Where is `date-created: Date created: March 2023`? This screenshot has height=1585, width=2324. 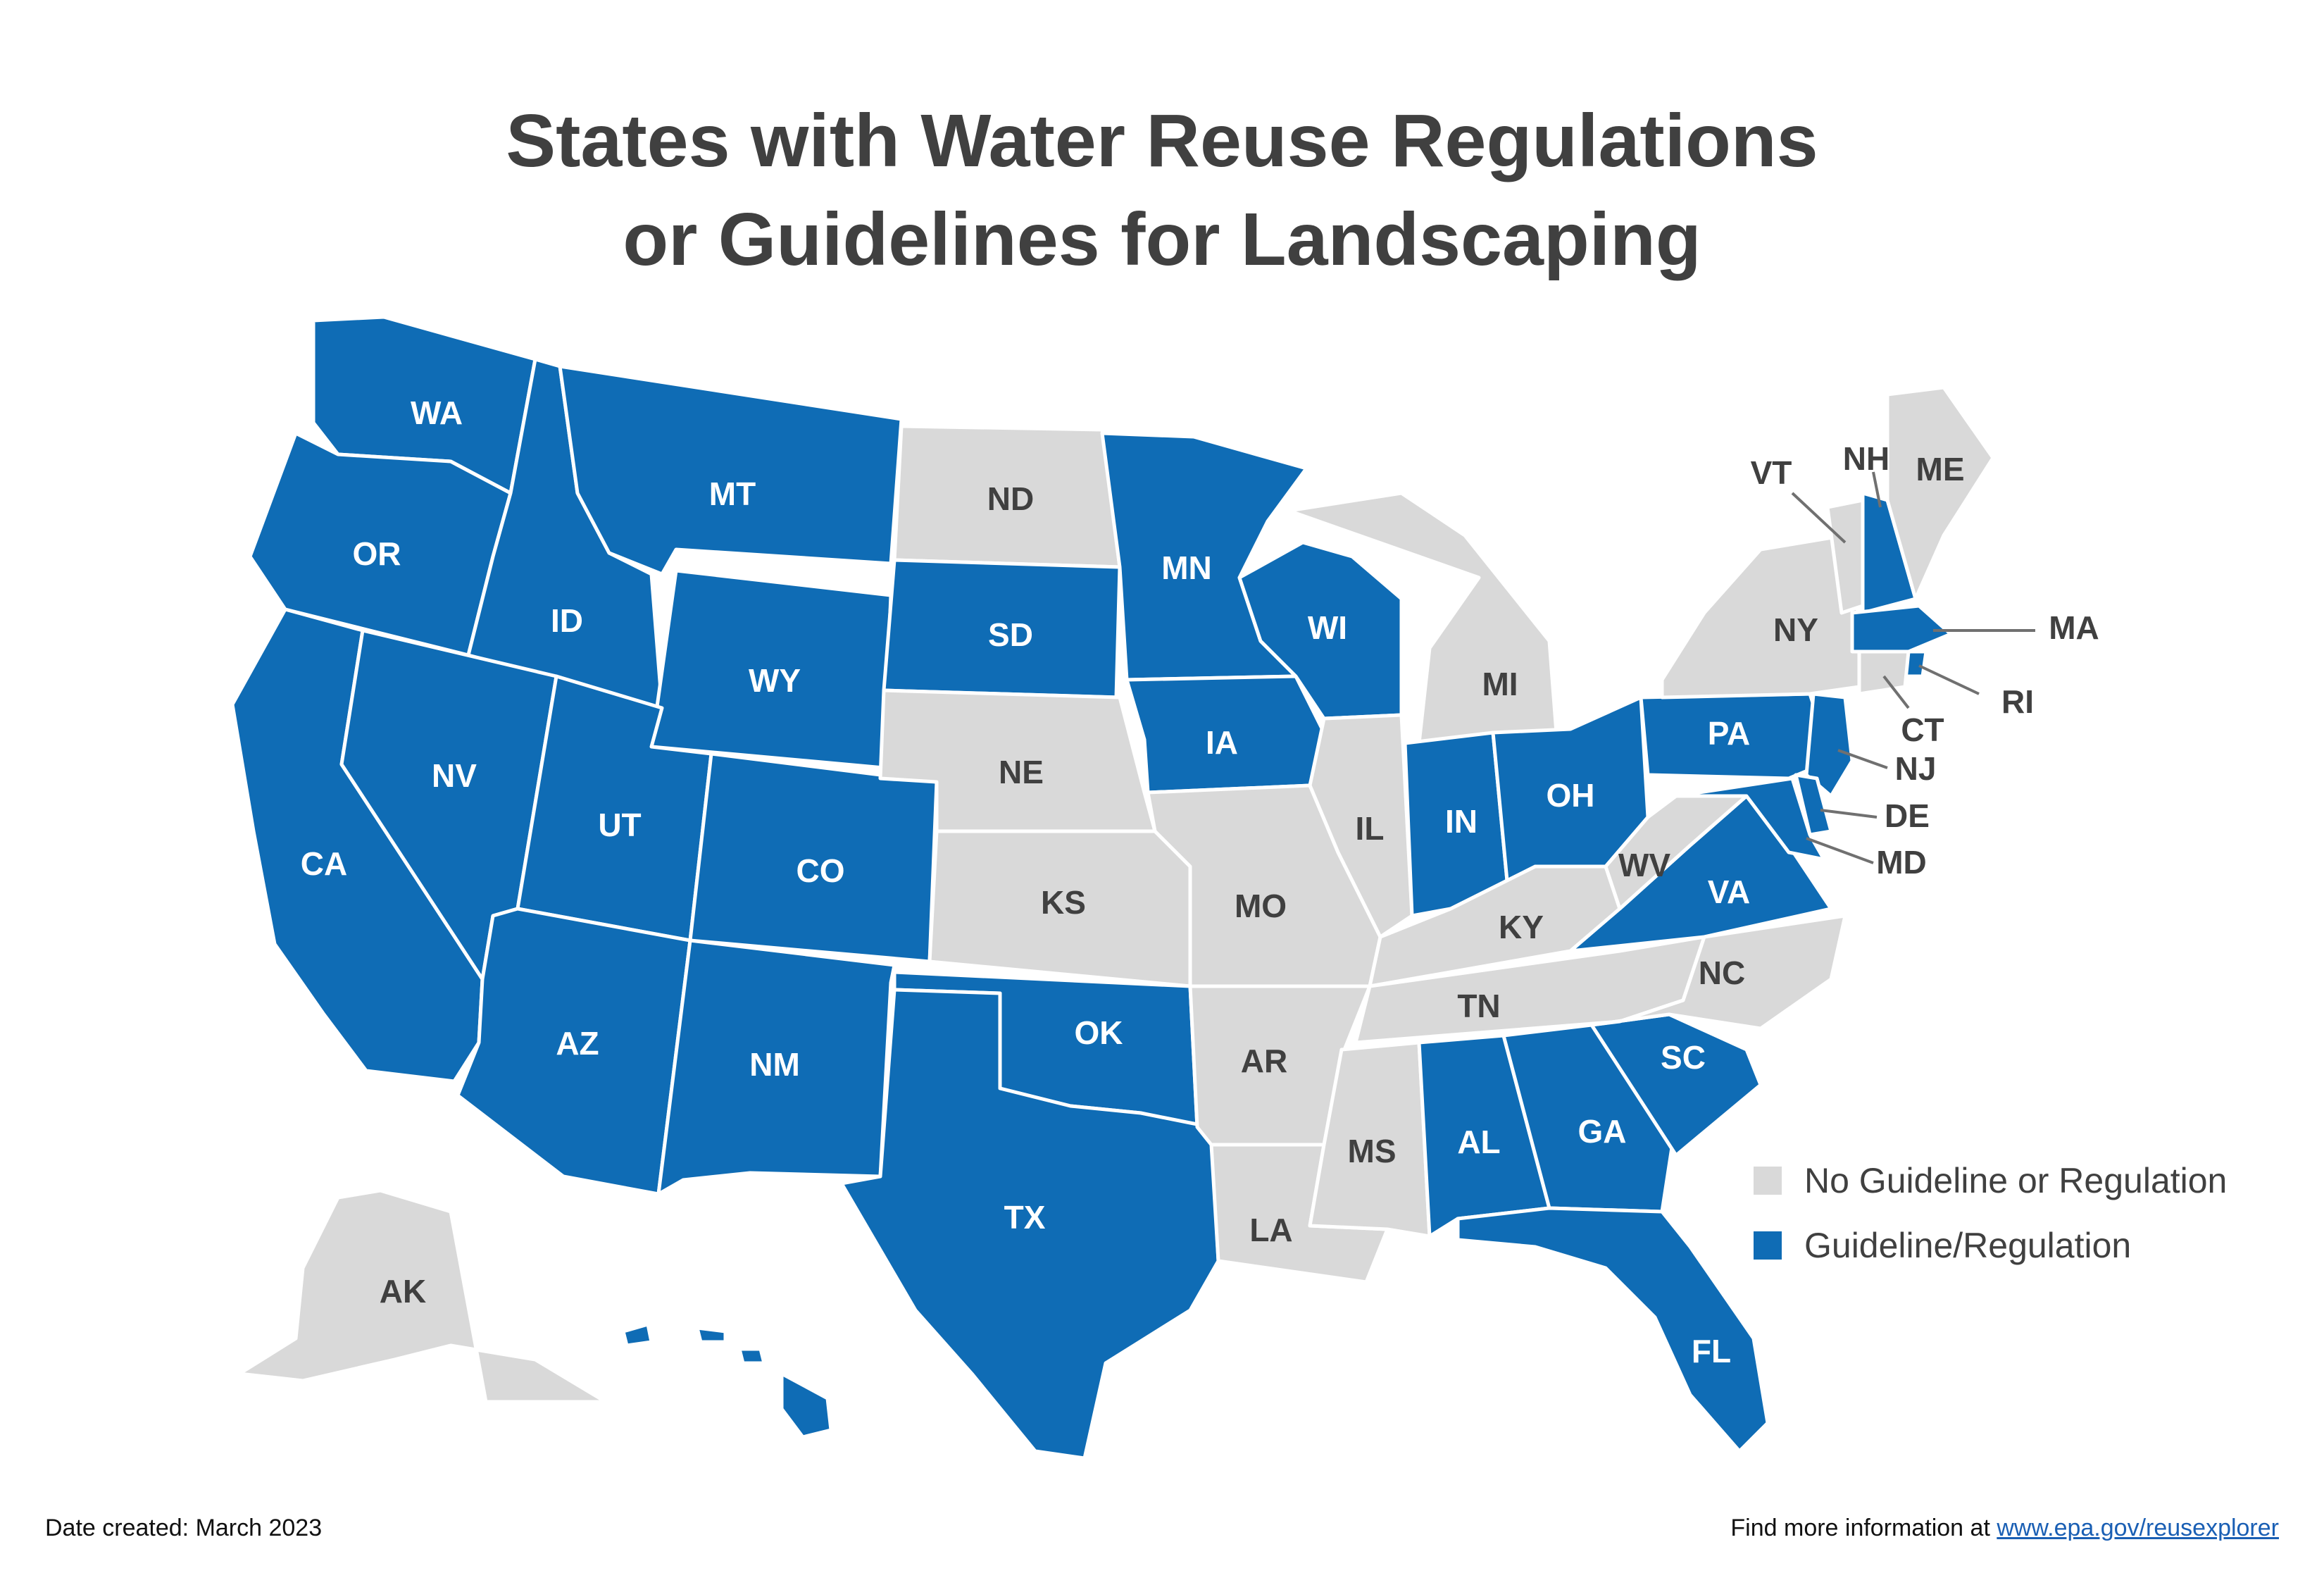 date-created: Date created: March 2023 is located at coordinates (184, 1528).